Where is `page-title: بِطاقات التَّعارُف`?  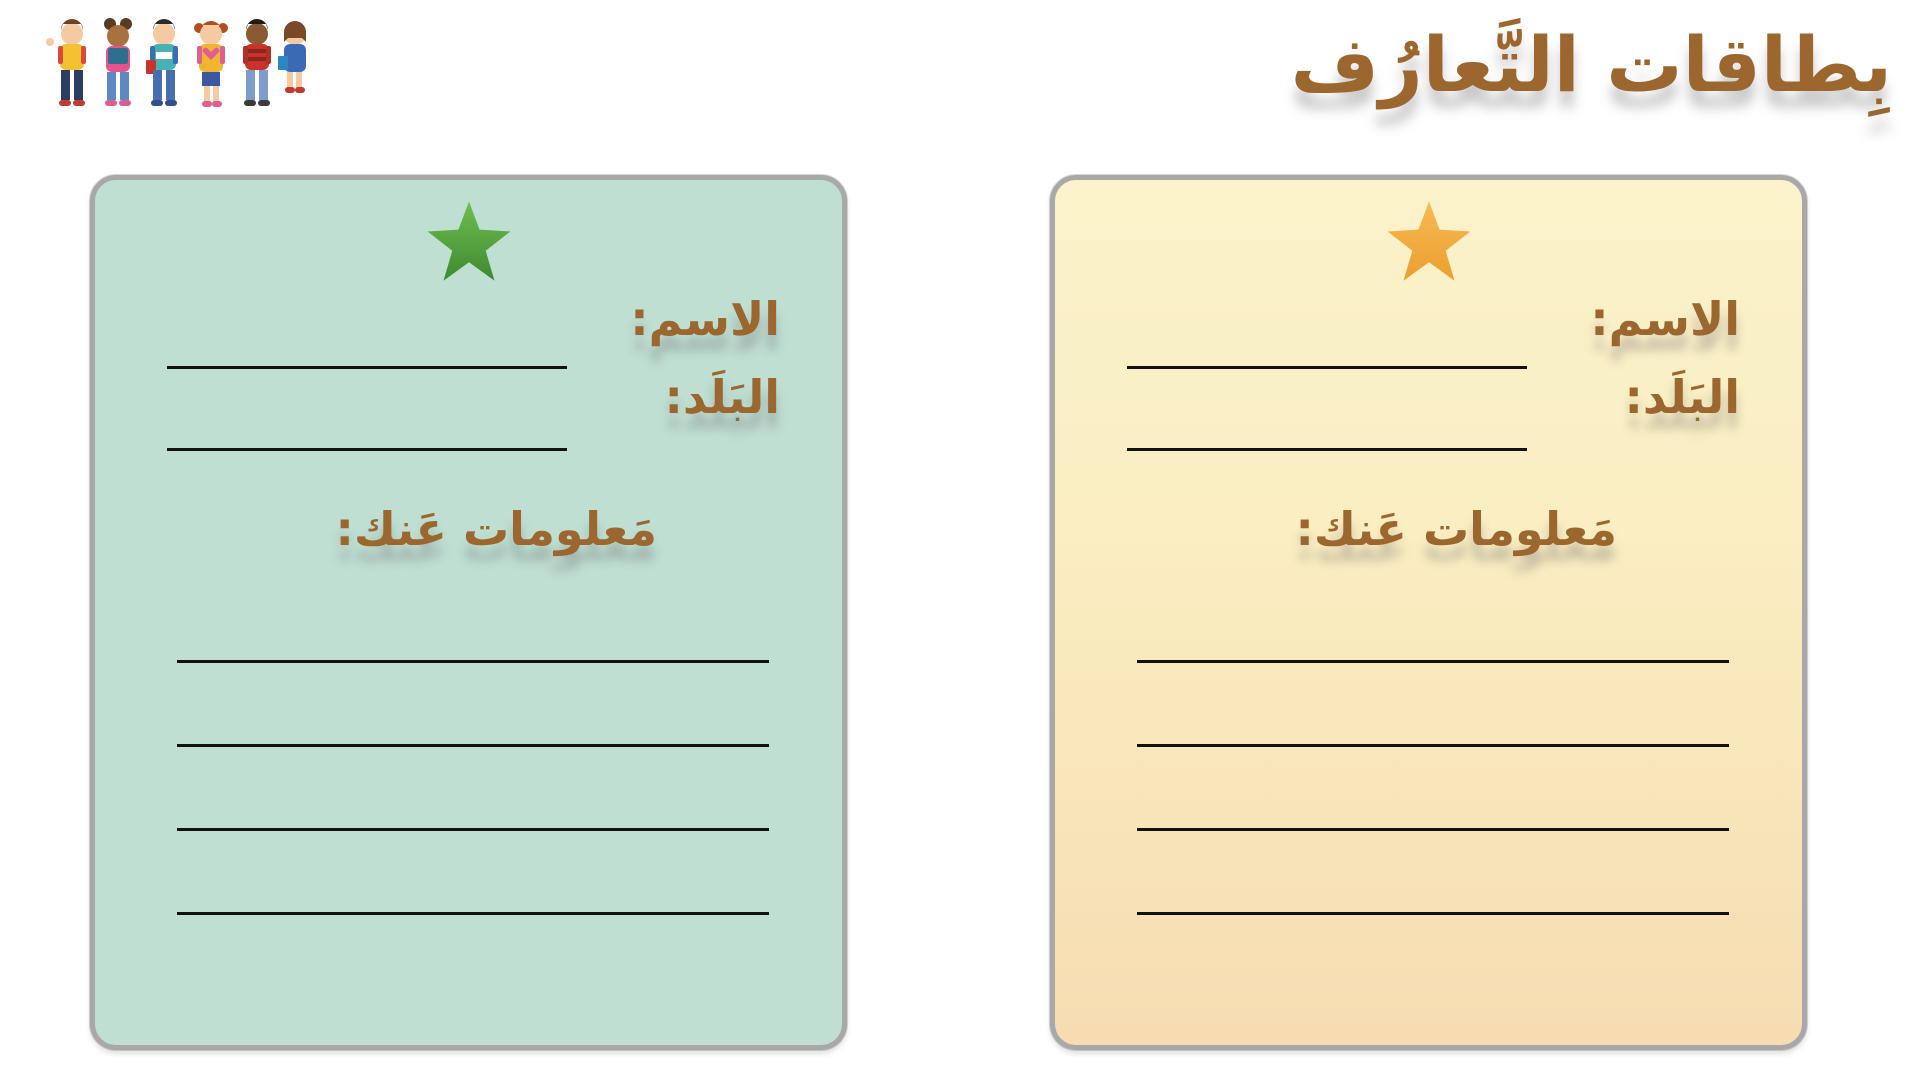 page-title: بِطاقات التَّعارُف is located at coordinates (1591, 64).